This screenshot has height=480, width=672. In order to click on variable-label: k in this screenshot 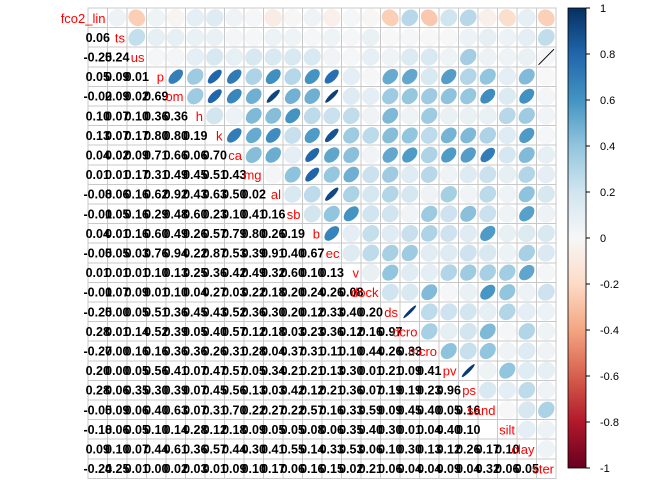, I will do `click(219, 135)`.